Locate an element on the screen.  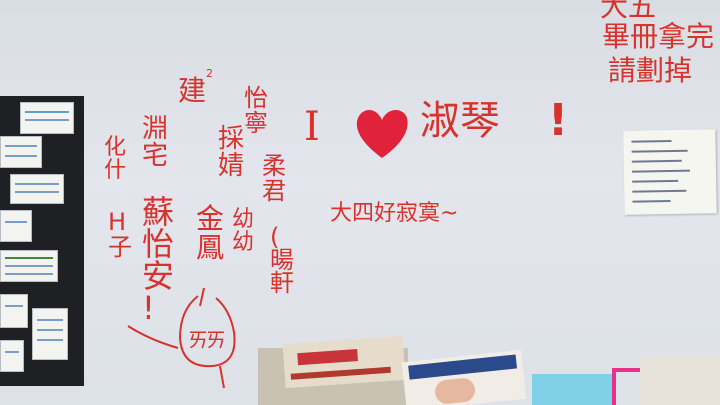
word-jin-feng: 金 鳳 is located at coordinates (210, 233).